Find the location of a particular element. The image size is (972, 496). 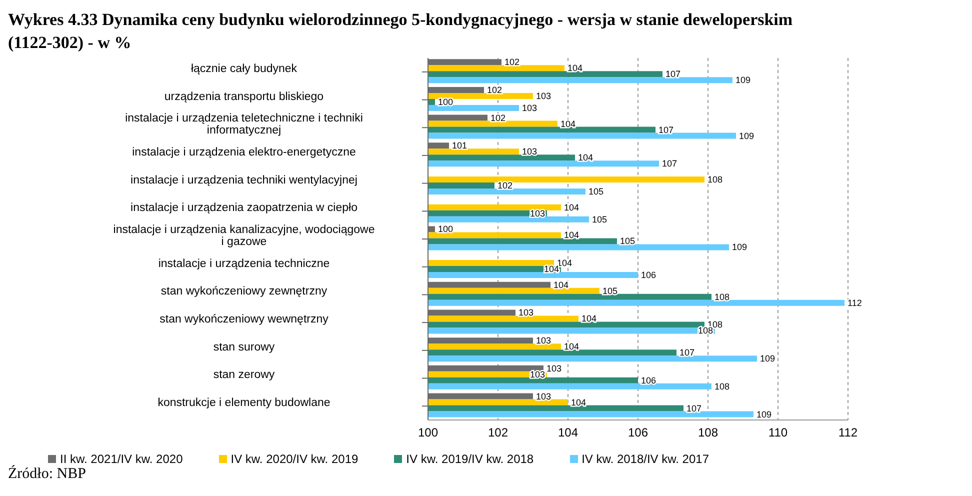

y-tick-label: stan wykończeniowy wewnętrzny is located at coordinates (244, 320).